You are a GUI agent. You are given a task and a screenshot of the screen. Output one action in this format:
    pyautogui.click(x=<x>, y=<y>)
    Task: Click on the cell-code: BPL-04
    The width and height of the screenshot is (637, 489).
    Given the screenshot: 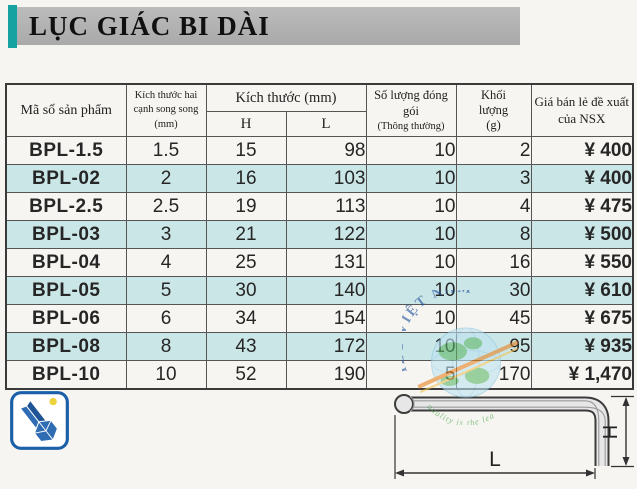 What is the action you would take?
    pyautogui.click(x=66, y=262)
    